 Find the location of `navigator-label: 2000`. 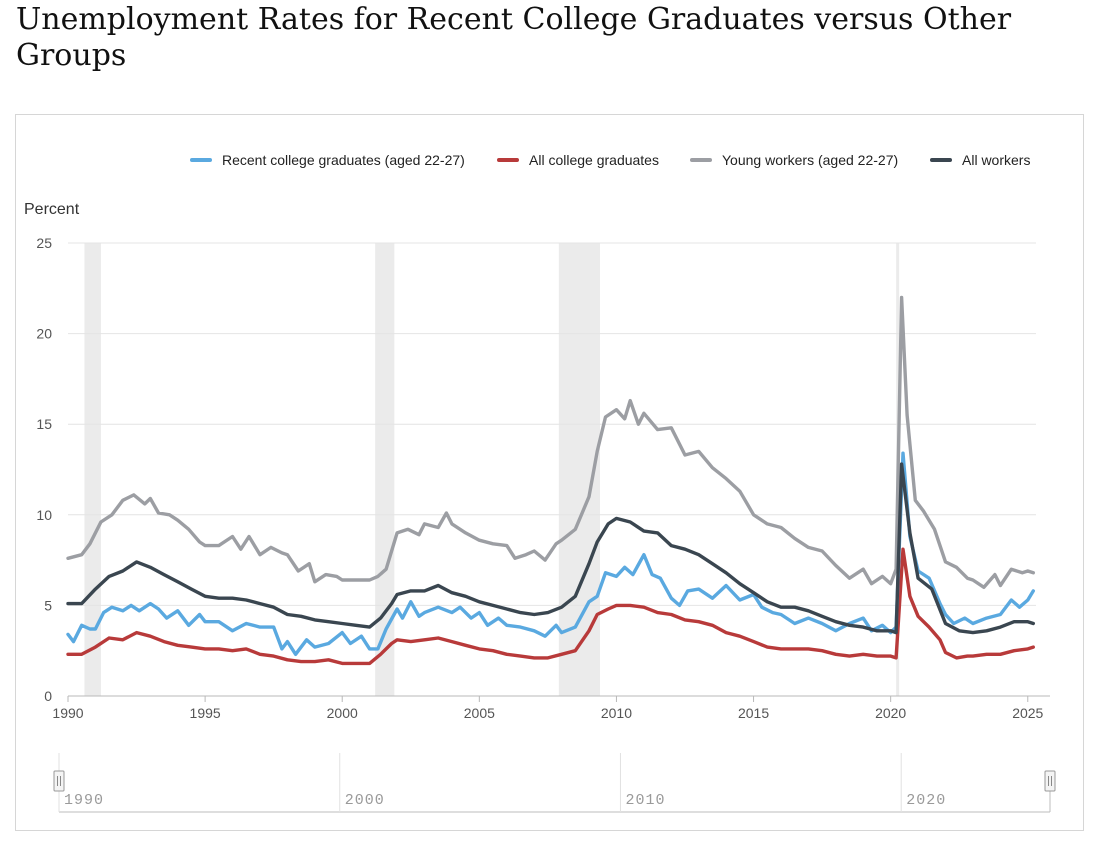

navigator-label: 2000 is located at coordinates (365, 800).